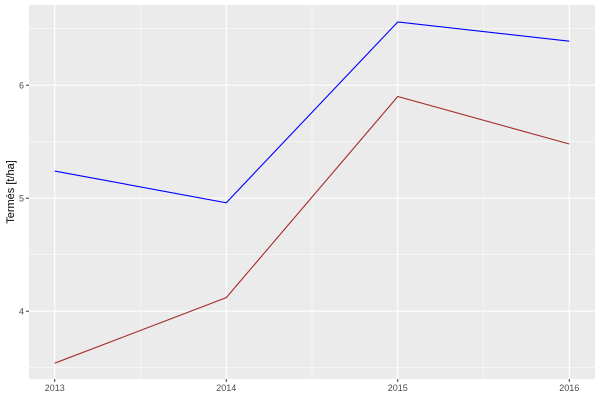 The width and height of the screenshot is (600, 405). I want to click on x-tick-label: 2013, so click(55, 388).